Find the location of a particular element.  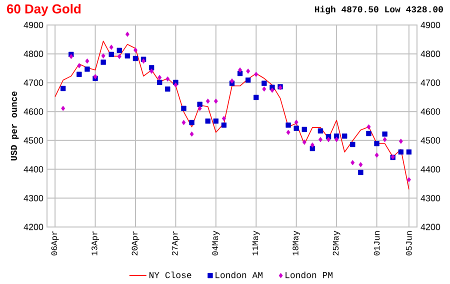

y-tick-label: 4200 is located at coordinates (34, 227).